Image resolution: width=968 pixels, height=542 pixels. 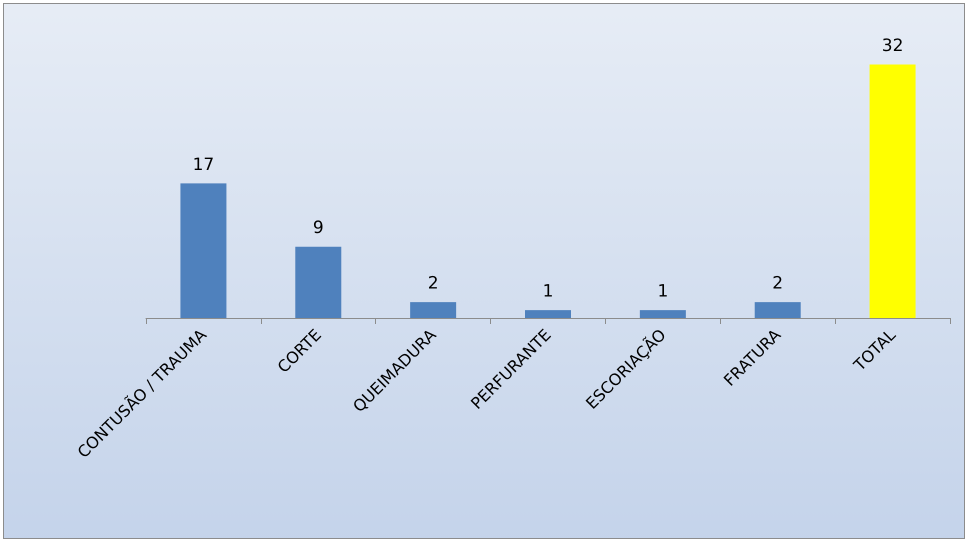 What do you see at coordinates (203, 164) in the screenshot?
I see `data-label: 17` at bounding box center [203, 164].